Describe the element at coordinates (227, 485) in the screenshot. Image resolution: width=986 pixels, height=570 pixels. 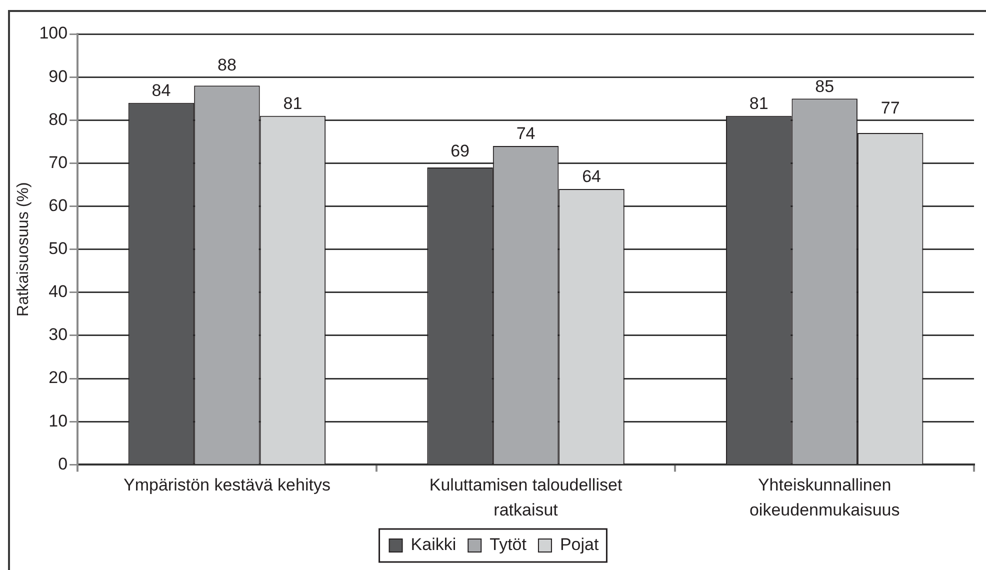
I see `x-tick-label: Ympäristön kestävä kehitys` at that location.